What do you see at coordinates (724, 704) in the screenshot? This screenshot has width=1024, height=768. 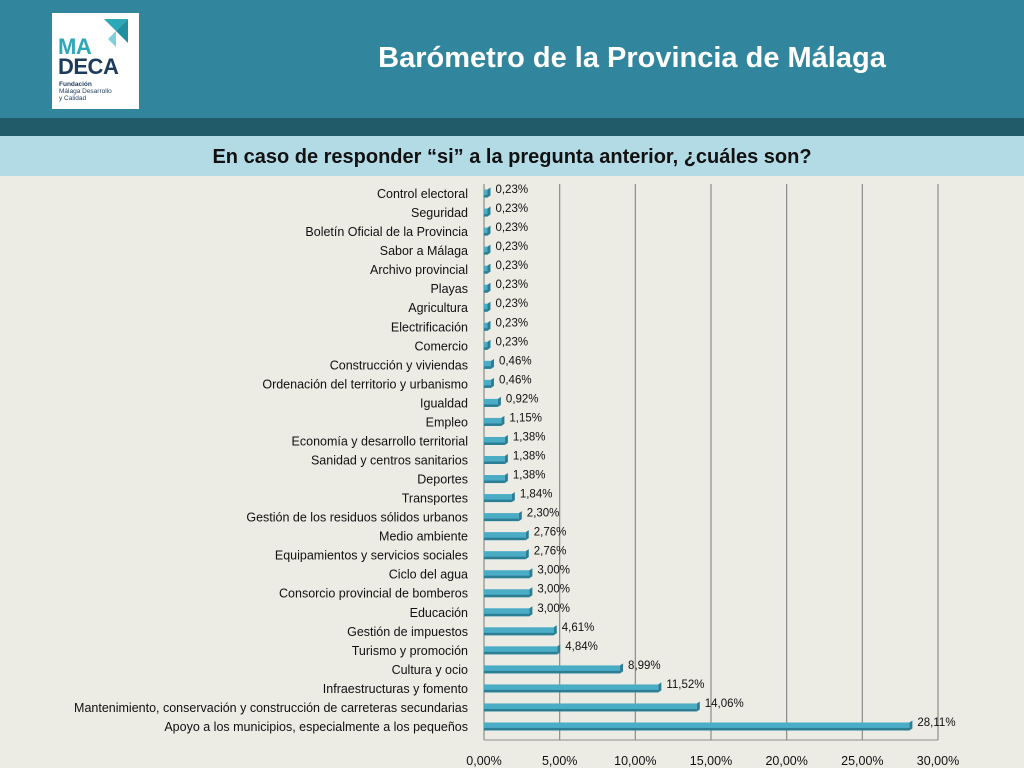 I see `data-label: 14,06%` at bounding box center [724, 704].